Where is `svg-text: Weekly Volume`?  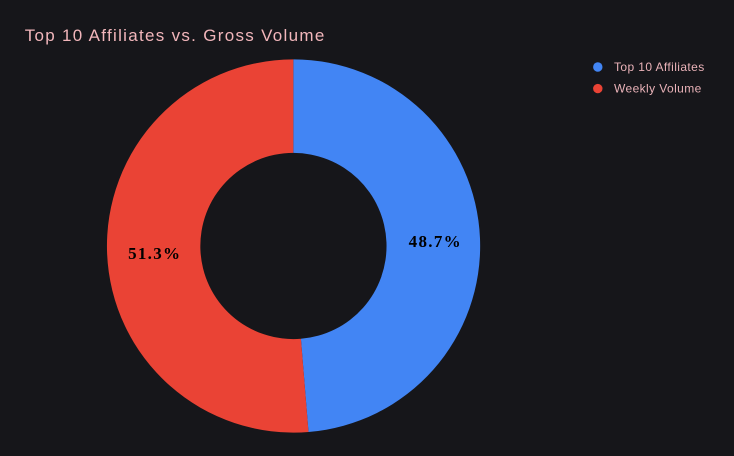
svg-text: Weekly Volume is located at coordinates (658, 89).